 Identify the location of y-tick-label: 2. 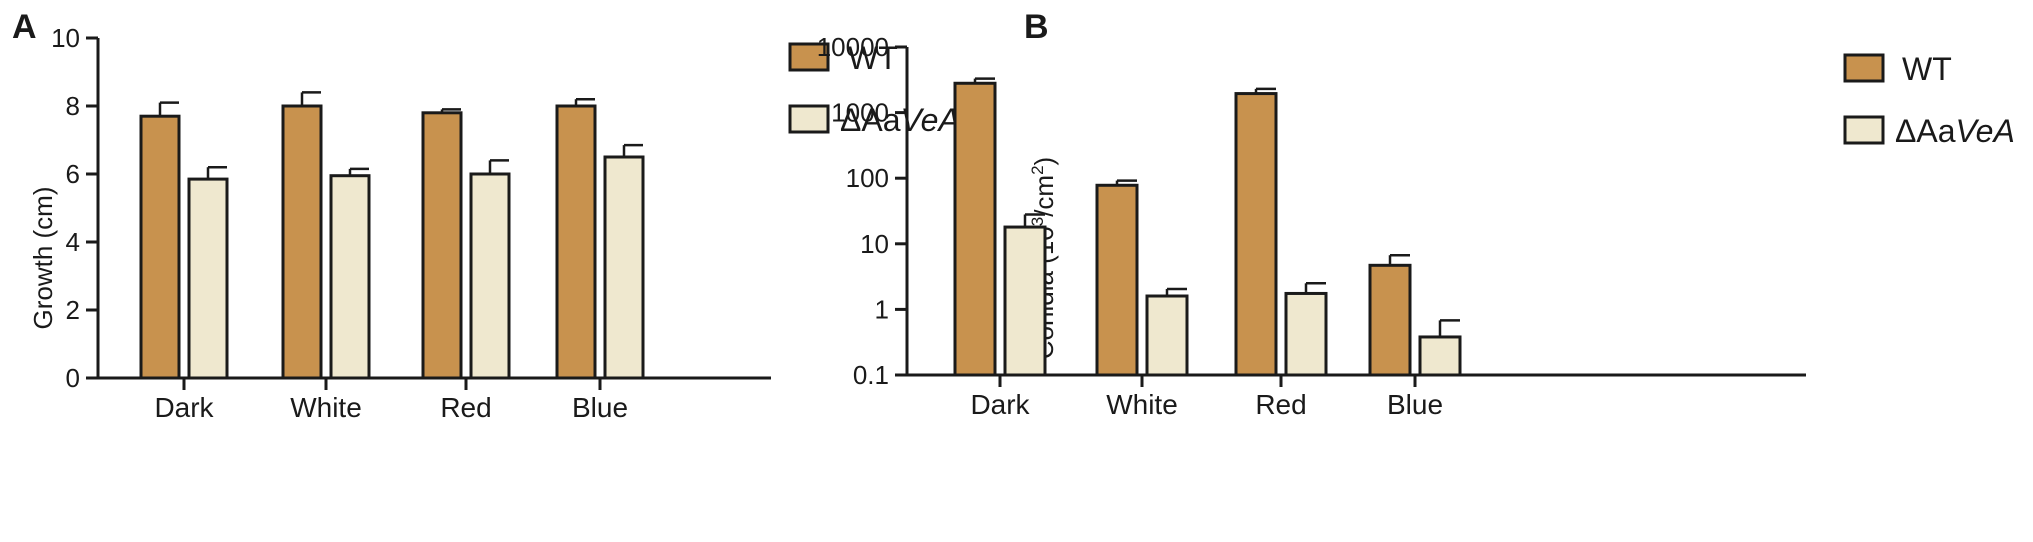
(73, 310).